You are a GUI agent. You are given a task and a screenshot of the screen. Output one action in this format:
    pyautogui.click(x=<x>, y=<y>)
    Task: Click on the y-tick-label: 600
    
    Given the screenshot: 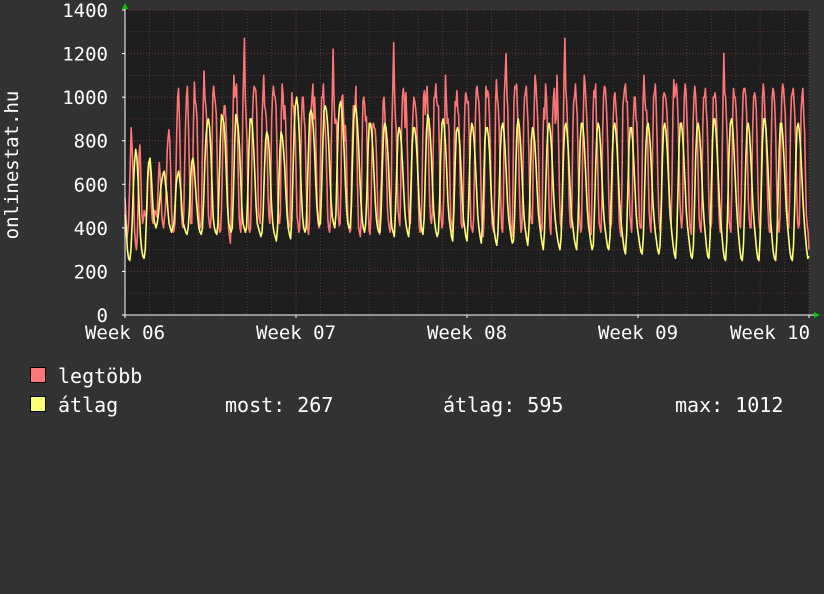 What is the action you would take?
    pyautogui.click(x=91, y=185)
    